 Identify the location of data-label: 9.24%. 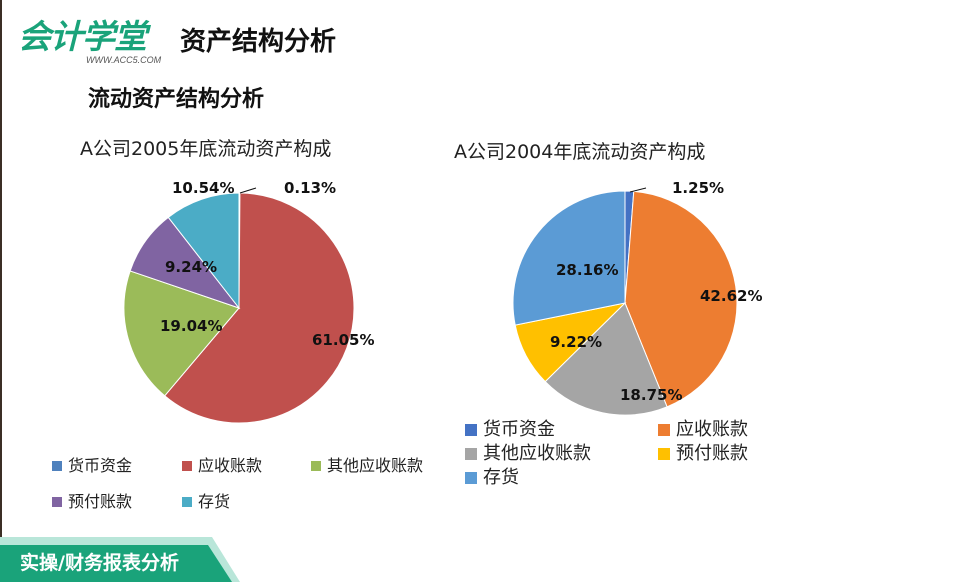
(191, 267).